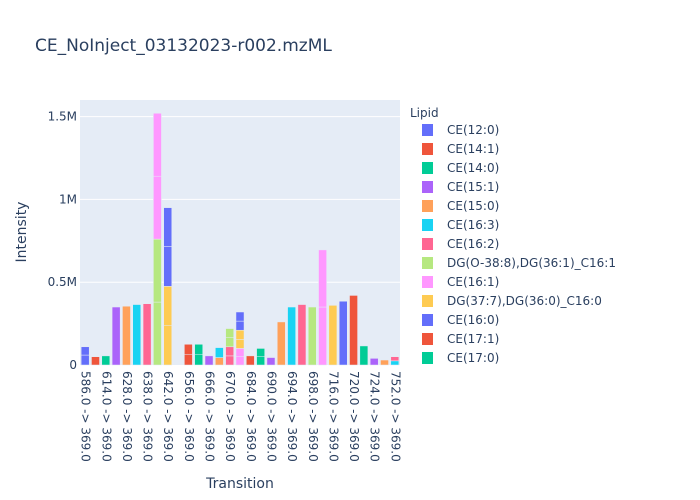 Image resolution: width=700 pixels, height=500 pixels. I want to click on y-tick-label: 0, so click(73, 365).